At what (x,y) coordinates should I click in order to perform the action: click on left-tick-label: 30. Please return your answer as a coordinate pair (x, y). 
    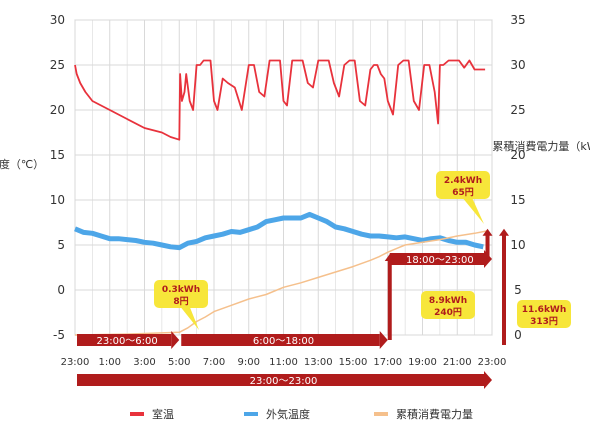
    Looking at the image, I should click on (57, 20).